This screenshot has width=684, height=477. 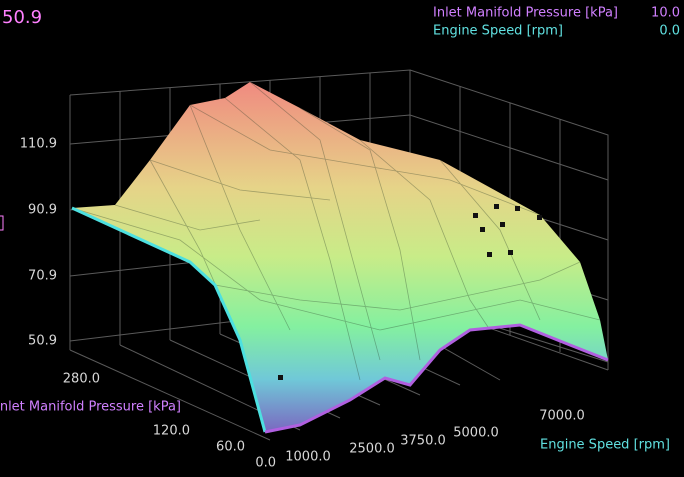 What do you see at coordinates (2, 223) in the screenshot?
I see `z-marker` at bounding box center [2, 223].